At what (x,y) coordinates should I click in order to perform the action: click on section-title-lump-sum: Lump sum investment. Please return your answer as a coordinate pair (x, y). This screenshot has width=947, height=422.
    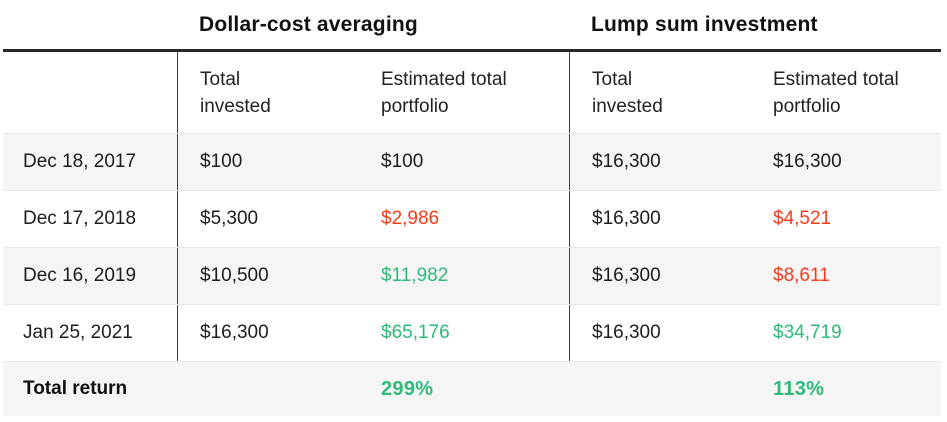
    Looking at the image, I should click on (704, 24).